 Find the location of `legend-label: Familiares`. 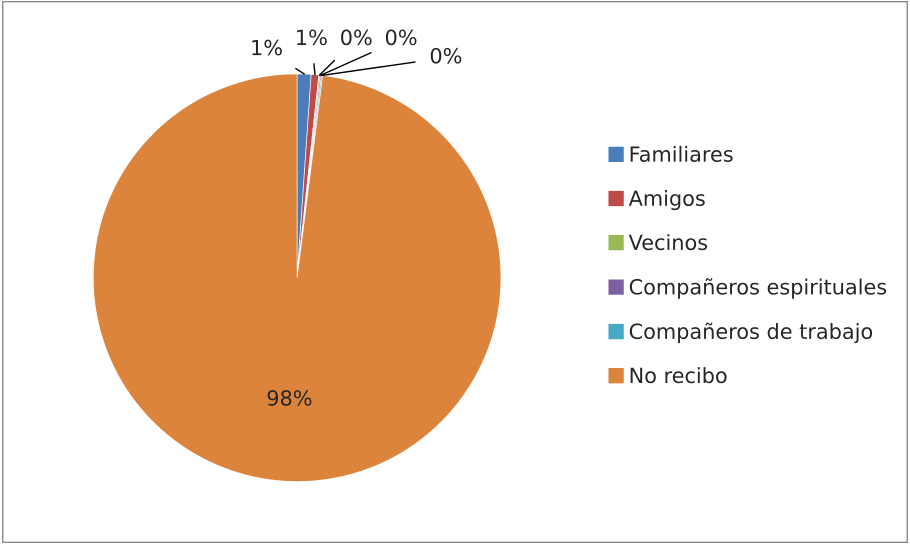

legend-label: Familiares is located at coordinates (681, 154).